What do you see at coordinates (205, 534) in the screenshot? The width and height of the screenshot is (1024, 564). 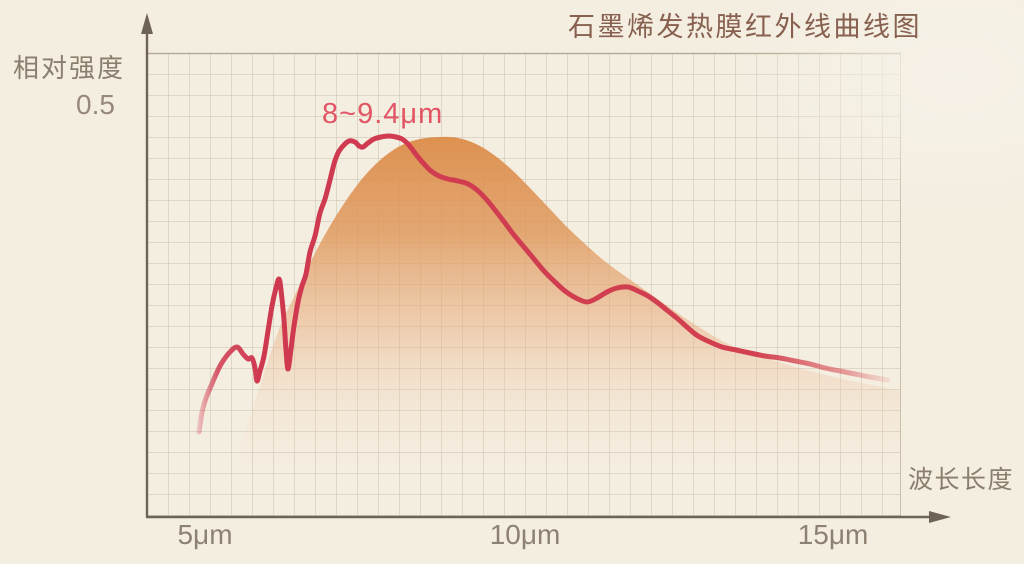 I see `x-axis-tick-5um: 5μm` at bounding box center [205, 534].